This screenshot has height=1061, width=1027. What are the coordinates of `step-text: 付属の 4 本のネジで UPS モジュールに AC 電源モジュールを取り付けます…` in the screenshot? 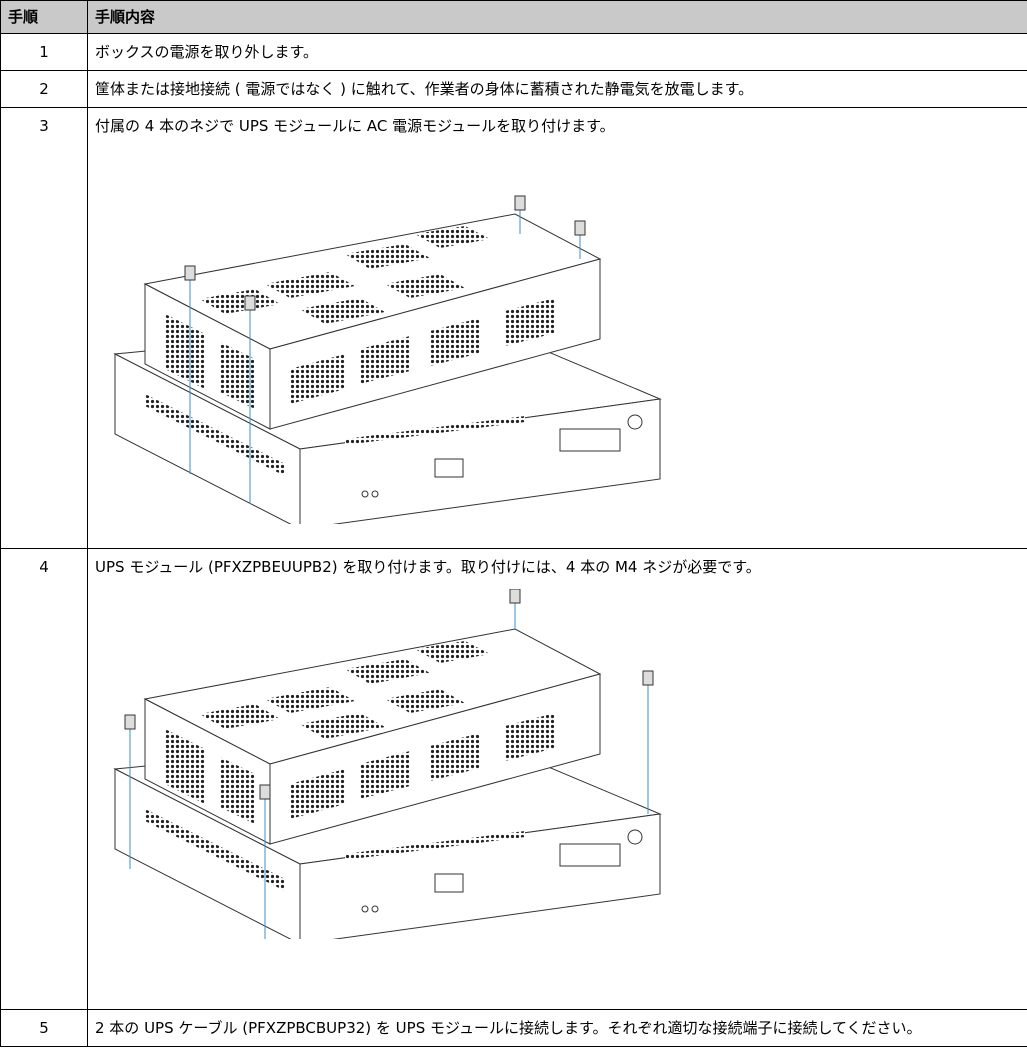 It's located at (355, 126).